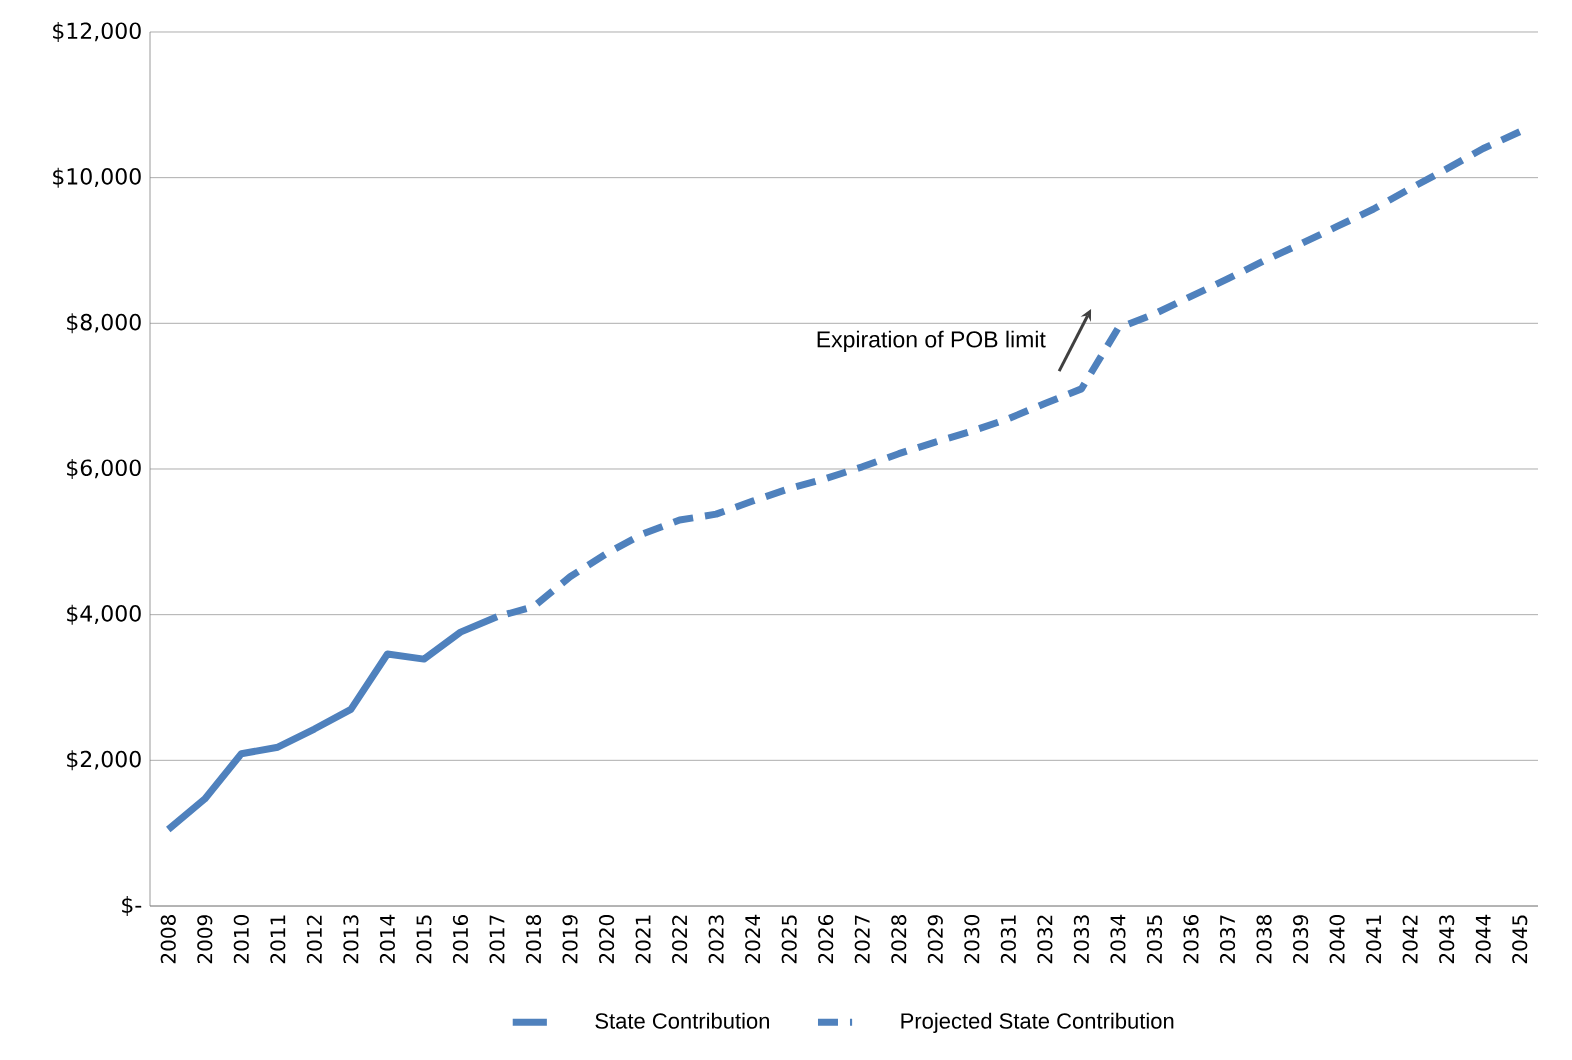 This screenshot has width=1572, height=1060. Describe the element at coordinates (862, 939) in the screenshot. I see `x-tick-label: 2027` at that location.